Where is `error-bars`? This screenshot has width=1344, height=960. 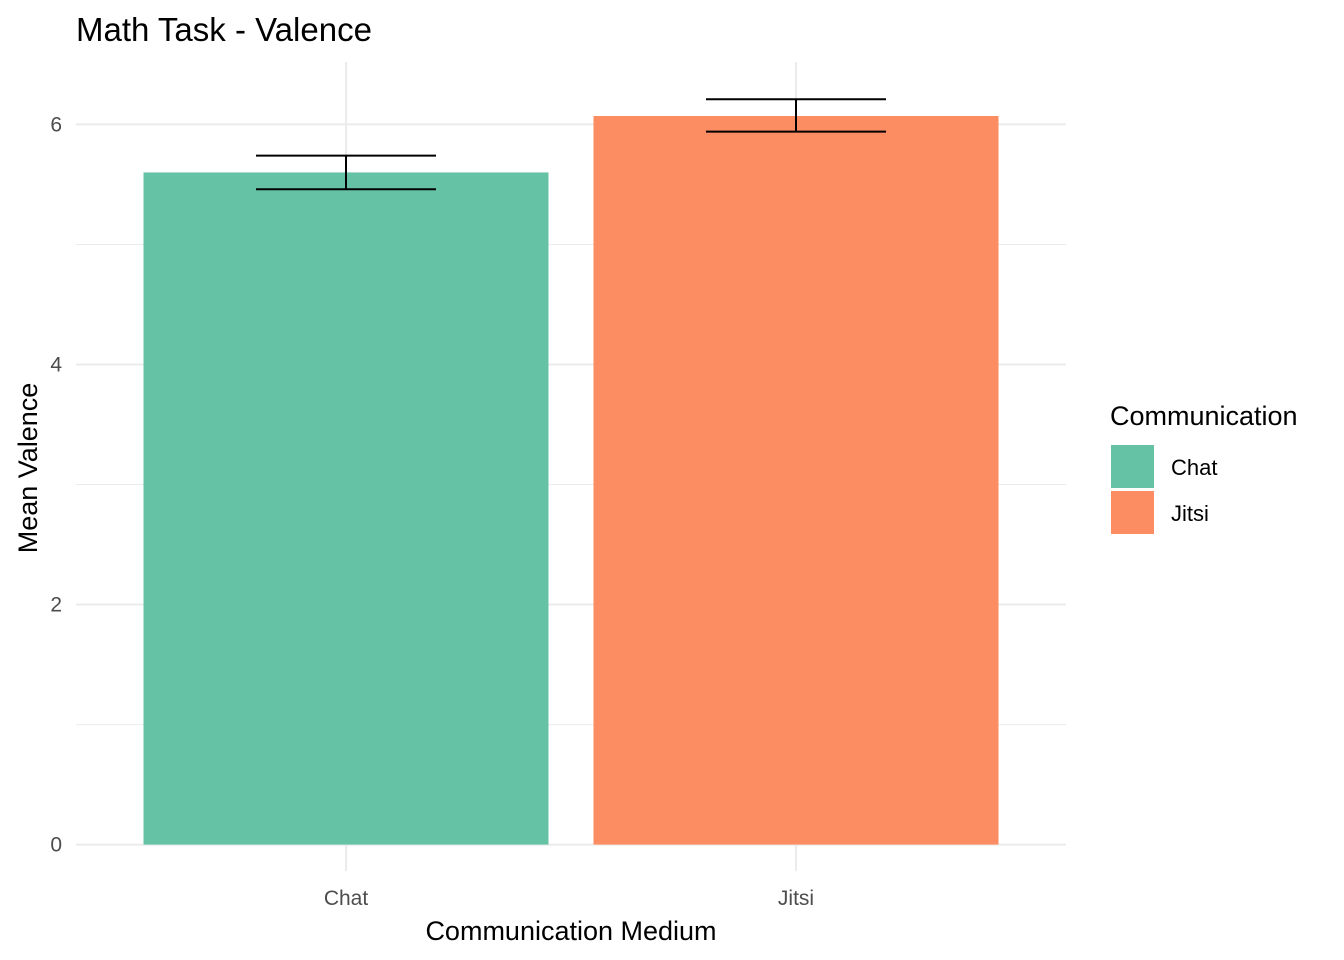
error-bars is located at coordinates (571, 144).